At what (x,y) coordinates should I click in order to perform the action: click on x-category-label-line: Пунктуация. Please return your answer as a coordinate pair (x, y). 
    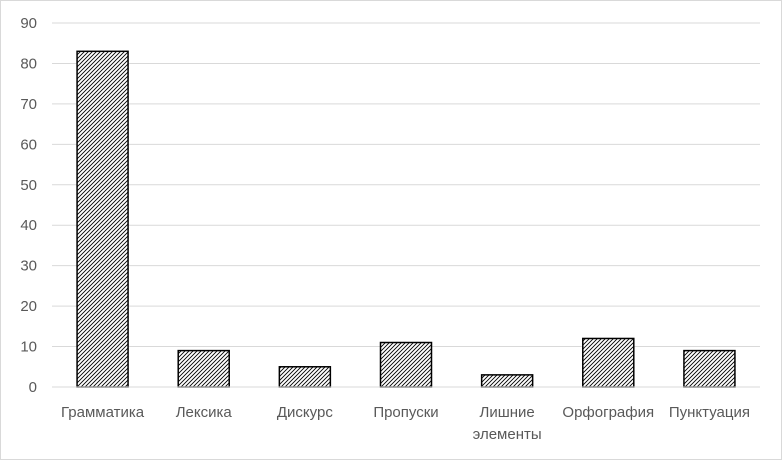
    Looking at the image, I should click on (709, 412).